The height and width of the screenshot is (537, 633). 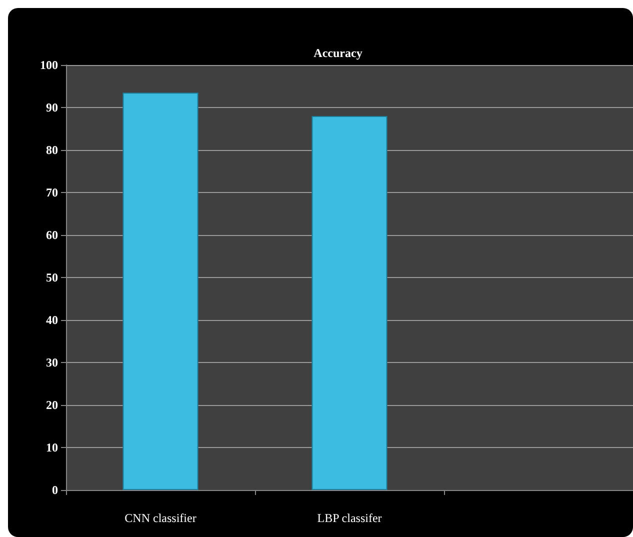 What do you see at coordinates (52, 235) in the screenshot?
I see `y-tick-label: 60` at bounding box center [52, 235].